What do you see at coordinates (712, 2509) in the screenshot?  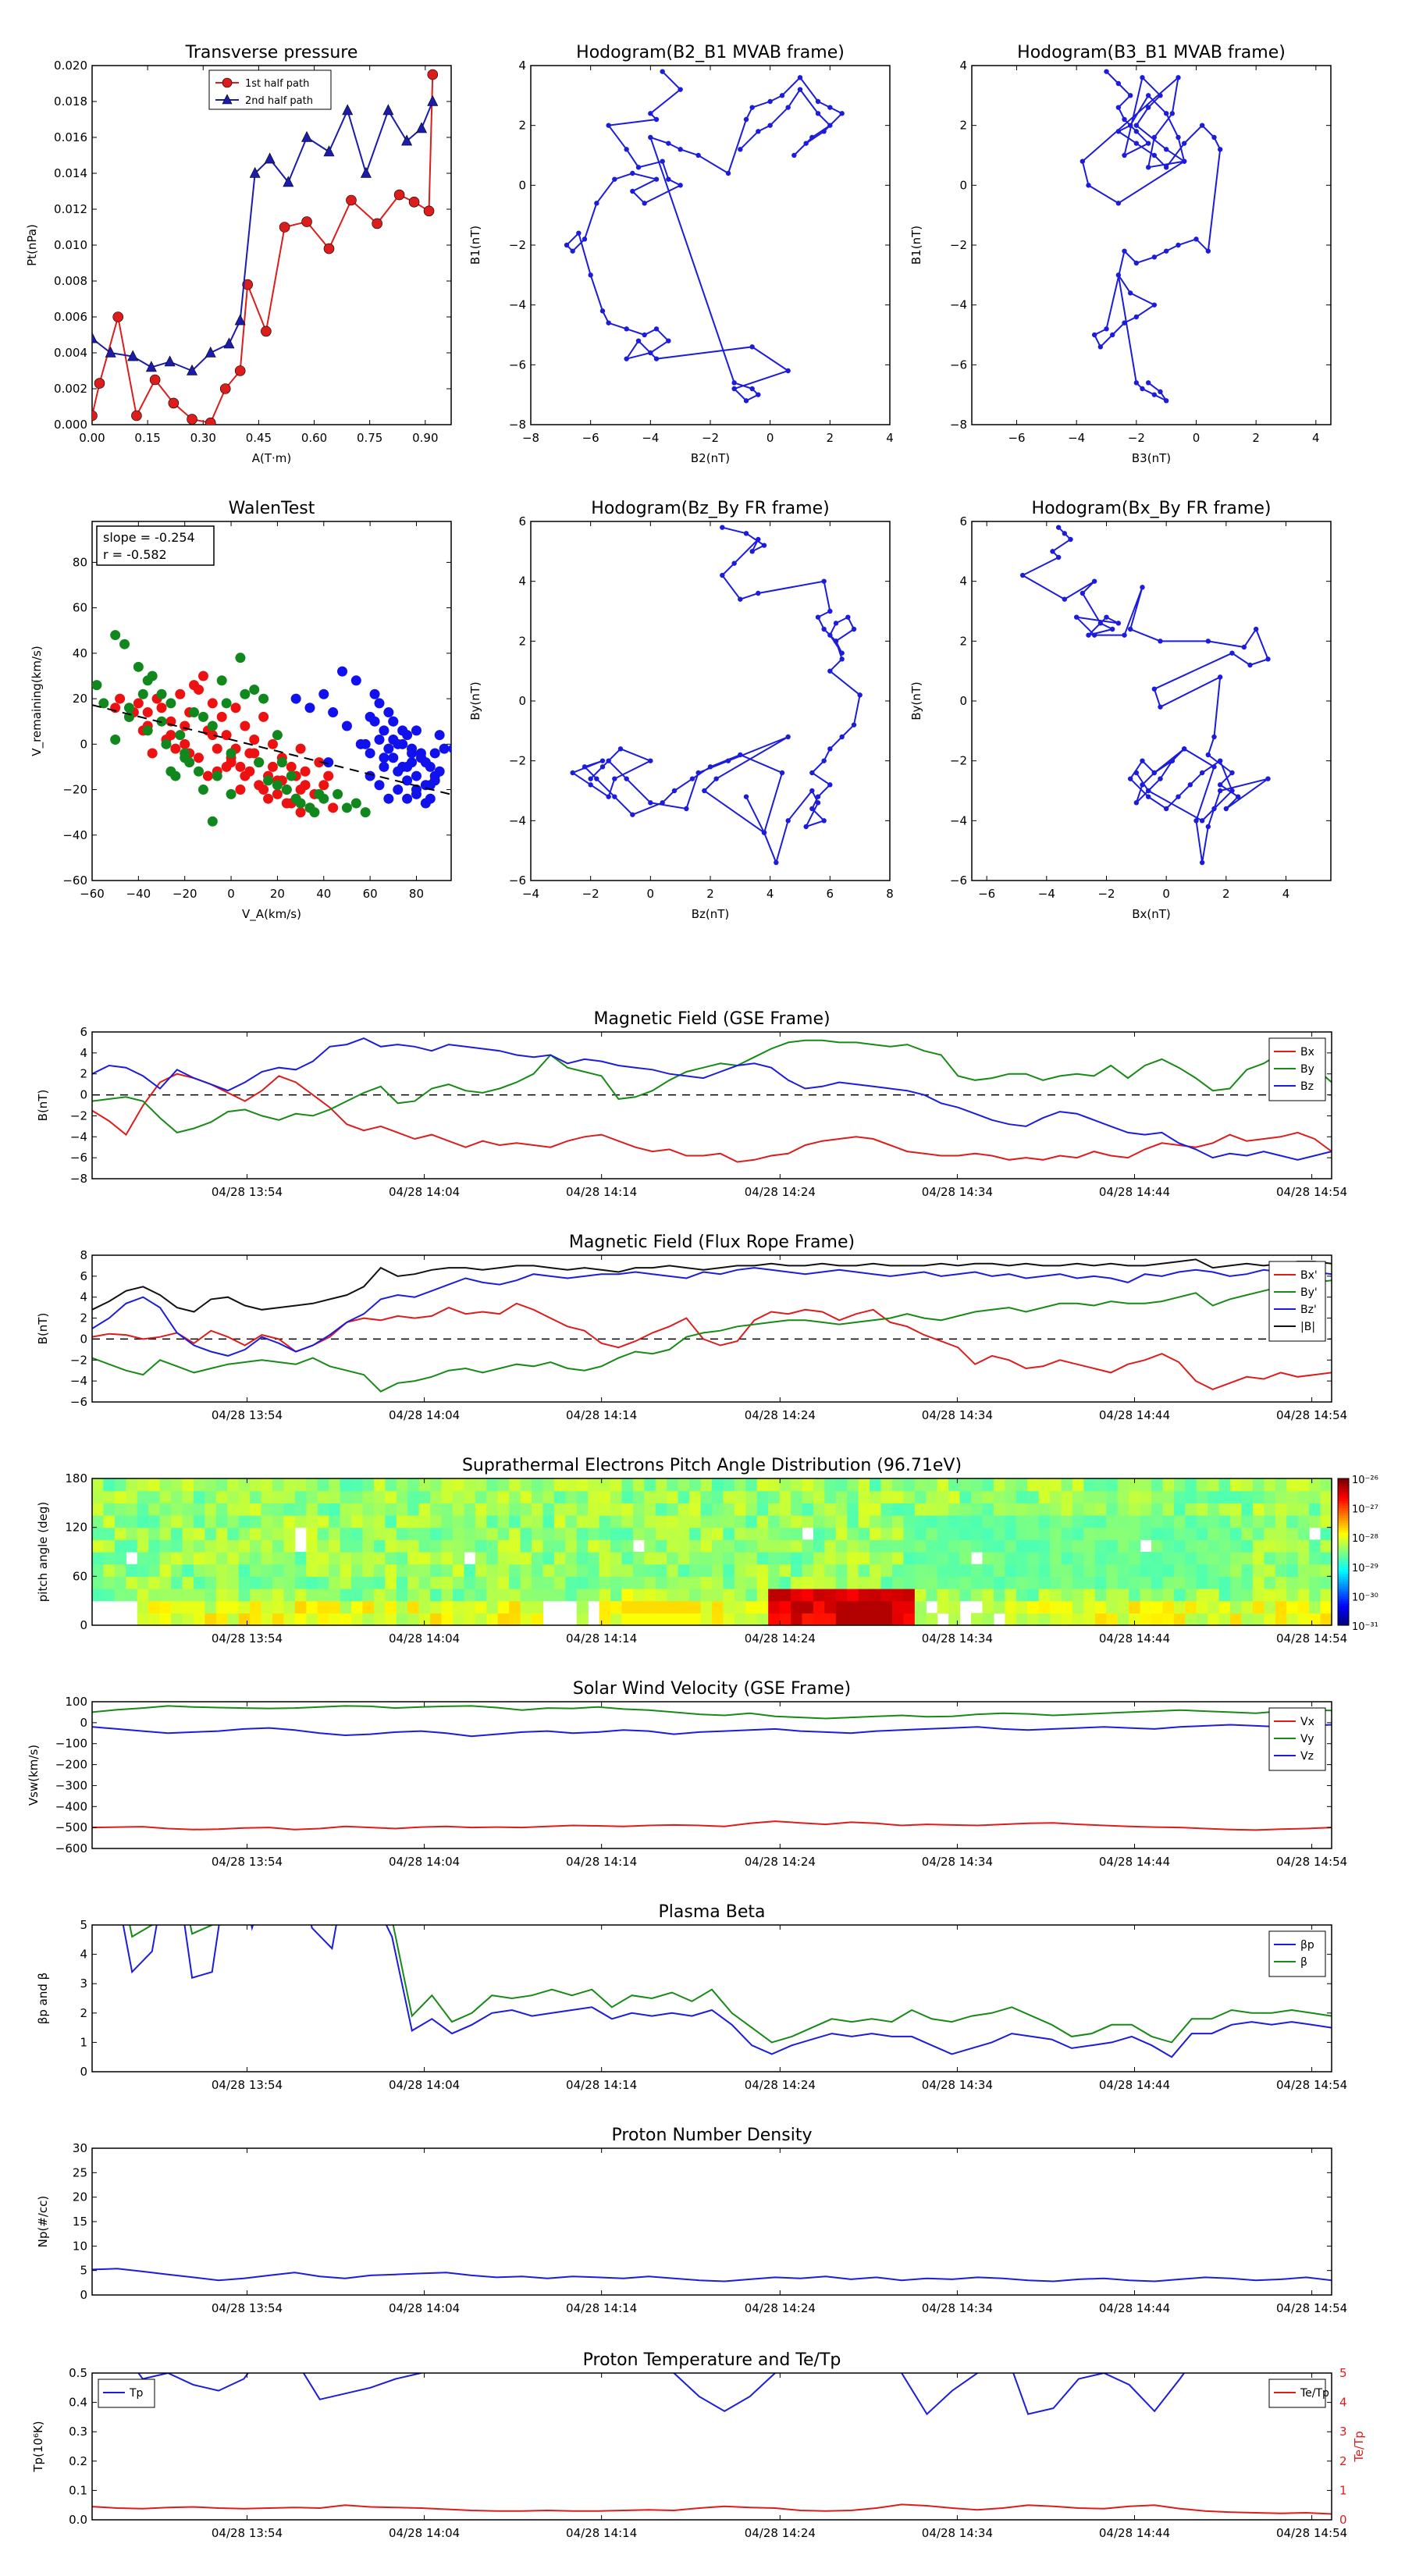 I see `timeseries-12-series-line` at bounding box center [712, 2509].